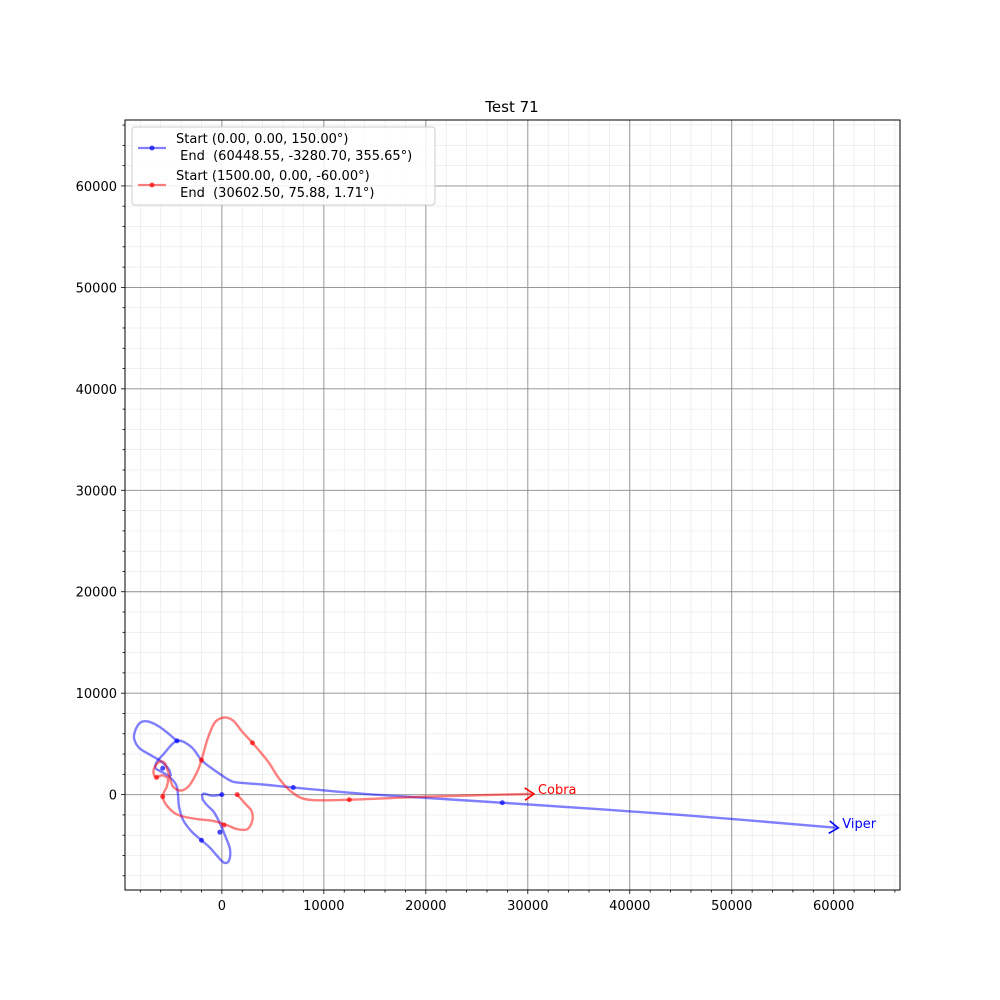  What do you see at coordinates (323, 906) in the screenshot?
I see `x-tick-label: 10000` at bounding box center [323, 906].